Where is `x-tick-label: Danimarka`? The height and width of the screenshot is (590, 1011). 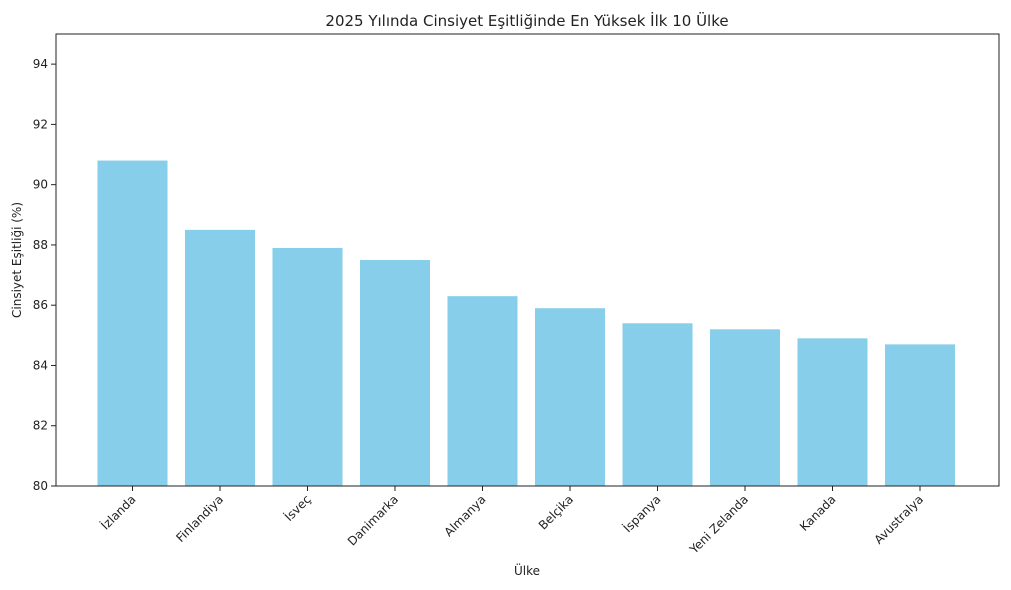
x-tick-label: Danimarka is located at coordinates (373, 520).